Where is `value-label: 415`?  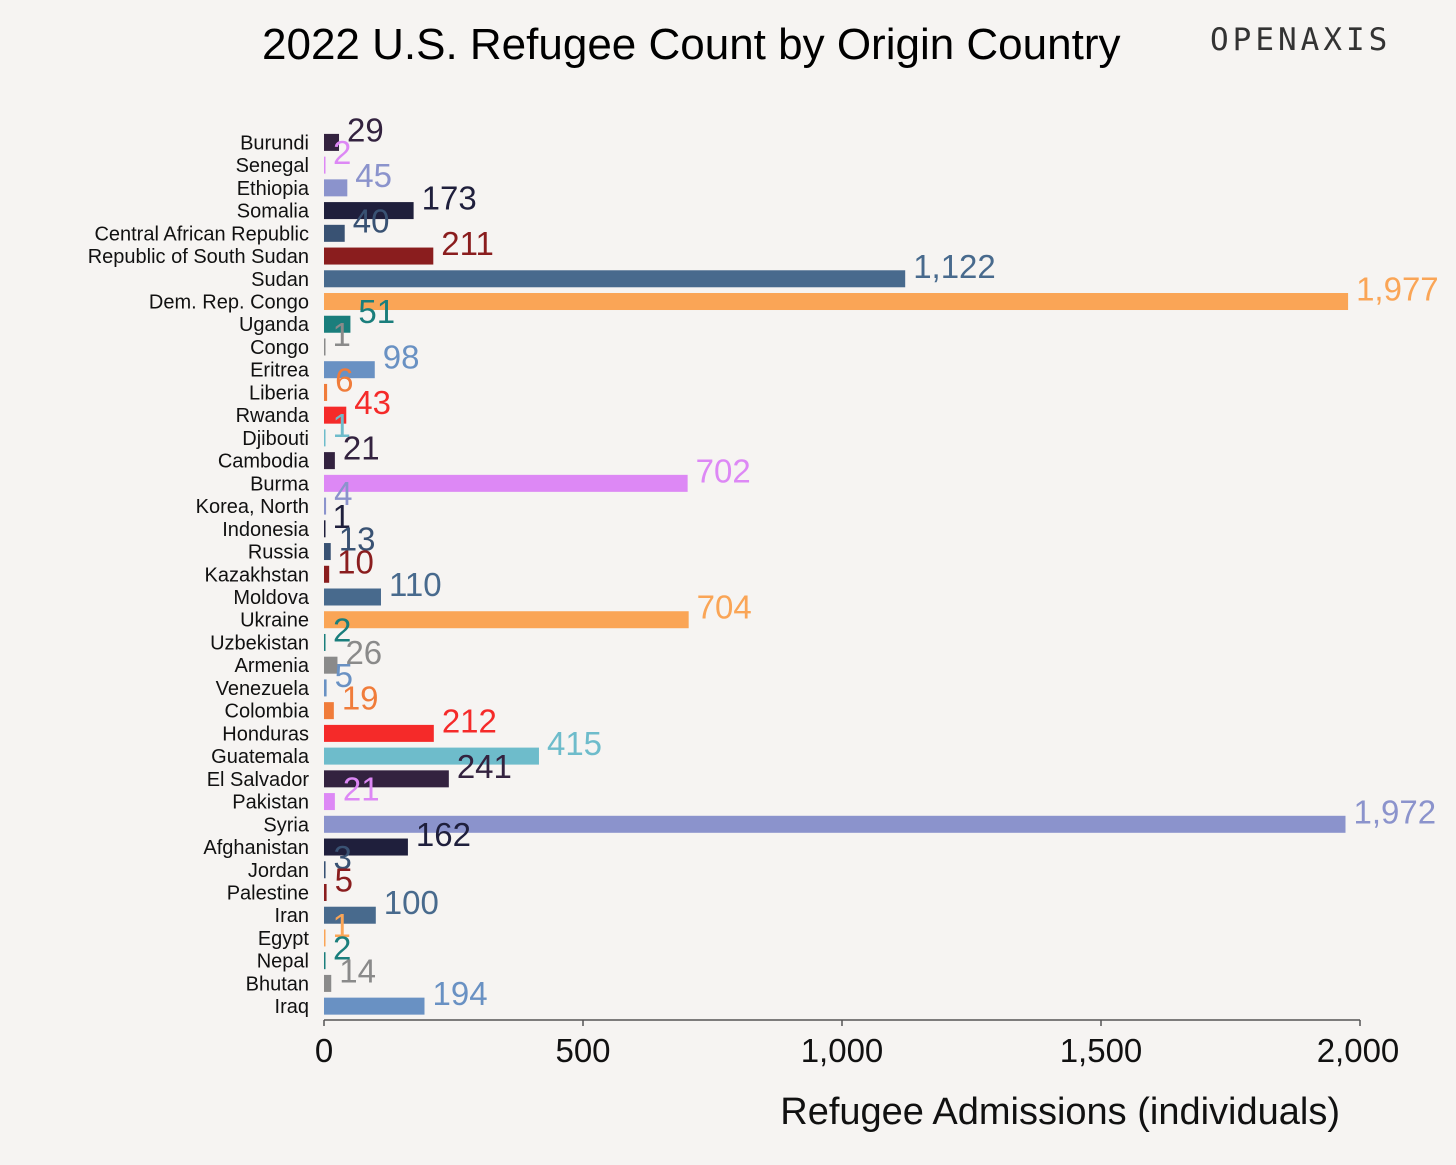
value-label: 415 is located at coordinates (574, 743).